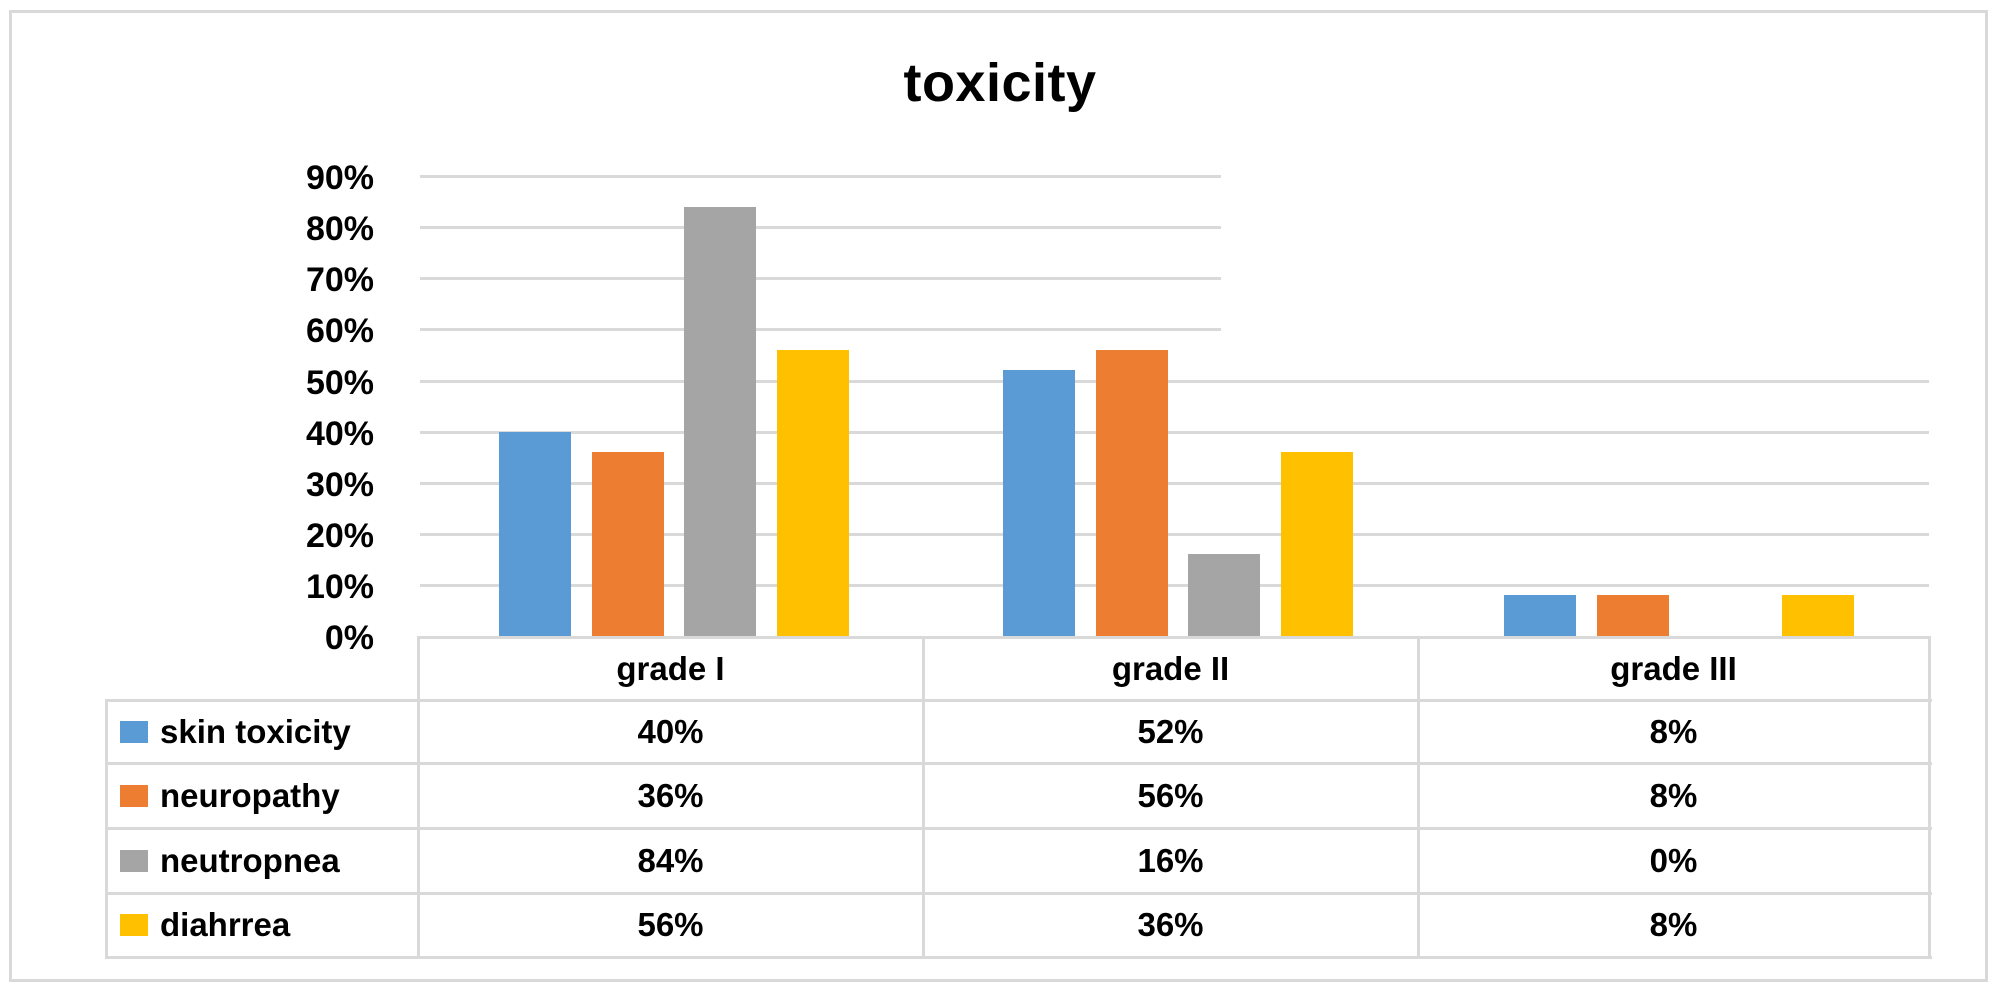 The width and height of the screenshot is (2000, 991). Describe the element at coordinates (339, 535) in the screenshot. I see `y-axis-tick-label: 20%` at that location.